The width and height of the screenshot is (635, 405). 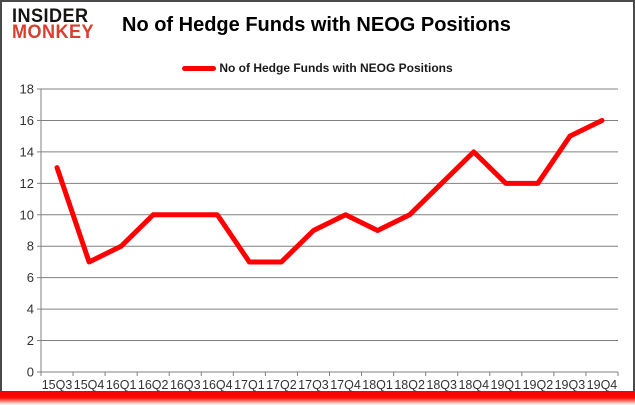 What do you see at coordinates (602, 385) in the screenshot?
I see `x-axis-label: 19Q4` at bounding box center [602, 385].